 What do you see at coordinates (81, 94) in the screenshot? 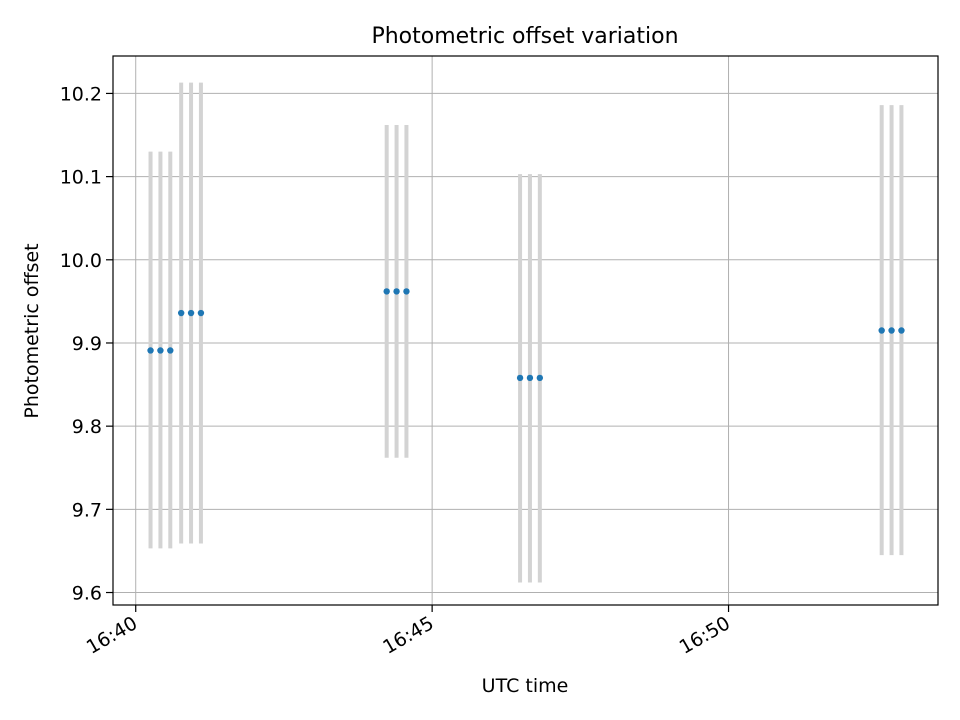
I see `y-tick-label: 10.2` at bounding box center [81, 94].